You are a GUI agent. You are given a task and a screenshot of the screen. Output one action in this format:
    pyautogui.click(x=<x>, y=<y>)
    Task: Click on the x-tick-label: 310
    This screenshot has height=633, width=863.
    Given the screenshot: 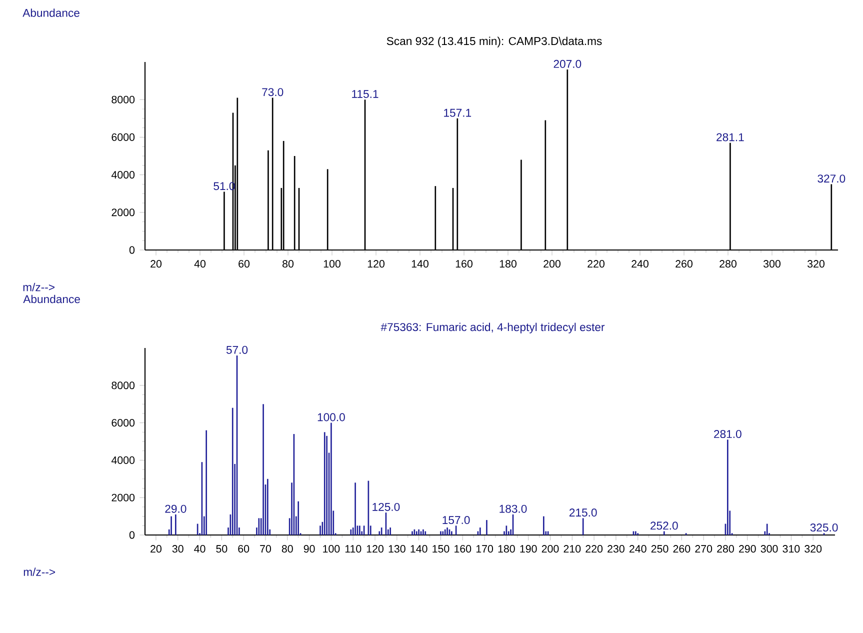 What is the action you would take?
    pyautogui.click(x=791, y=549)
    